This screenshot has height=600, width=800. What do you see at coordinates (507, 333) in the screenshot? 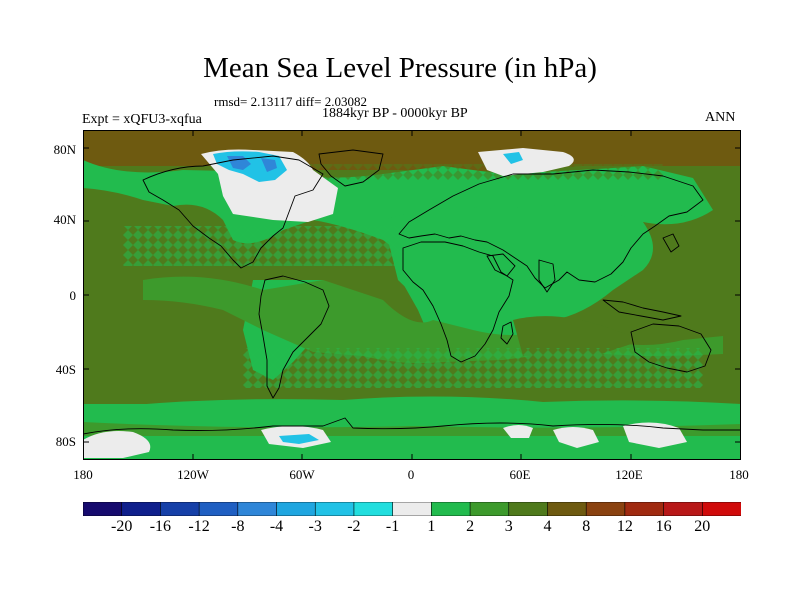
I see `coast-madagascar` at bounding box center [507, 333].